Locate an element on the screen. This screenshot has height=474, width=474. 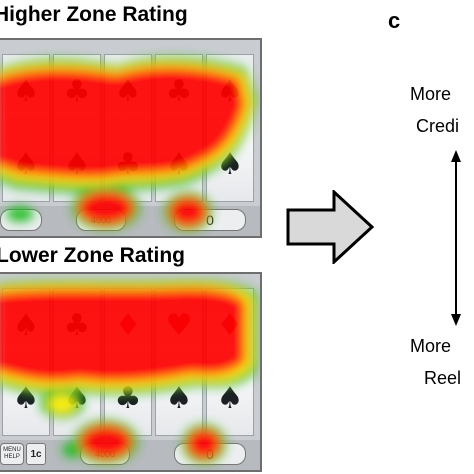
help-label: HELP is located at coordinates (12, 457).